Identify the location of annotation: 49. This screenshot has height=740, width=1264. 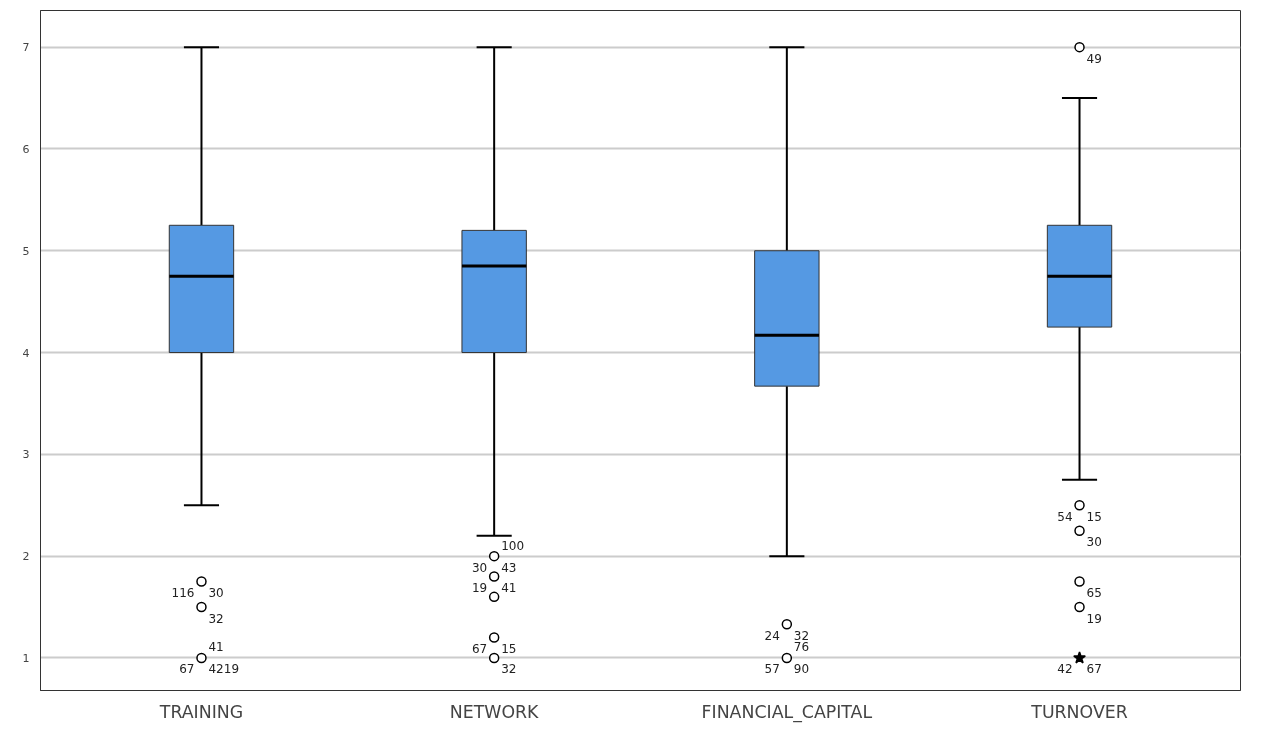
(1094, 58).